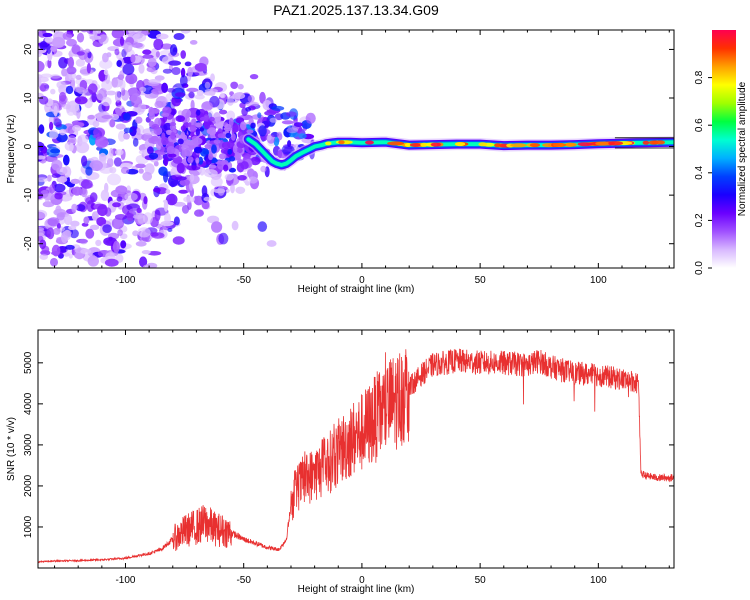 The width and height of the screenshot is (750, 600). What do you see at coordinates (699, 268) in the screenshot?
I see `colorbar-tick-label: 0.0` at bounding box center [699, 268].